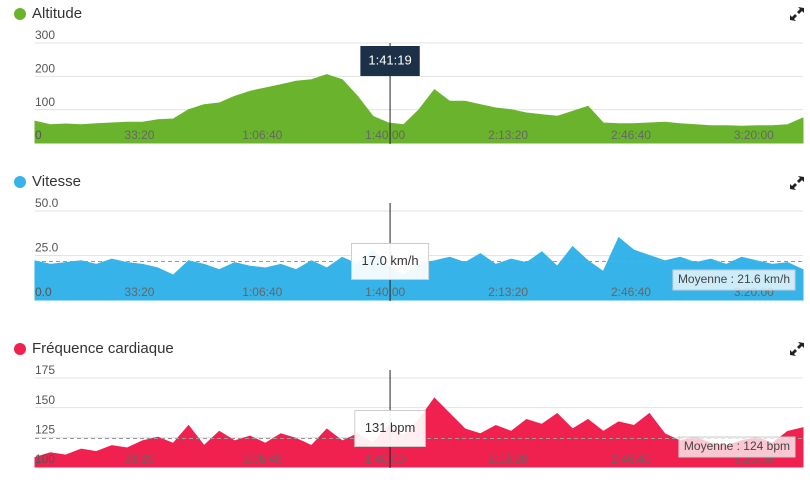 This screenshot has height=483, width=810. I want to click on cursor-tooltip: 1:41:19, so click(390, 61).